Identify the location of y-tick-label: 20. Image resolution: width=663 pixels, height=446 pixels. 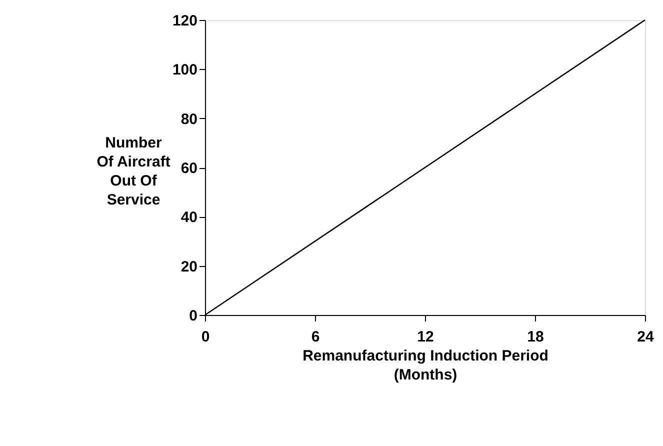
(189, 267).